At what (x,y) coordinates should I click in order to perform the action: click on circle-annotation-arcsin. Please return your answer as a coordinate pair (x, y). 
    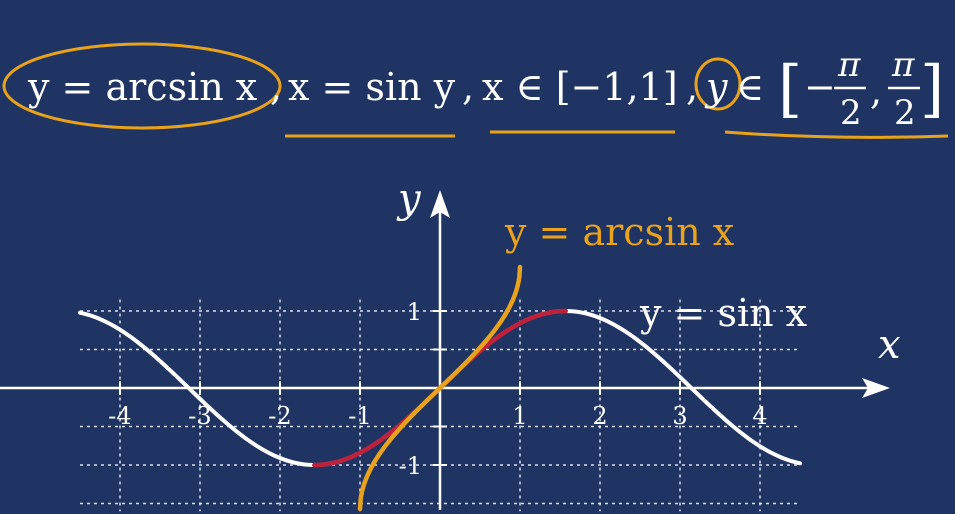
    Looking at the image, I should click on (142, 86).